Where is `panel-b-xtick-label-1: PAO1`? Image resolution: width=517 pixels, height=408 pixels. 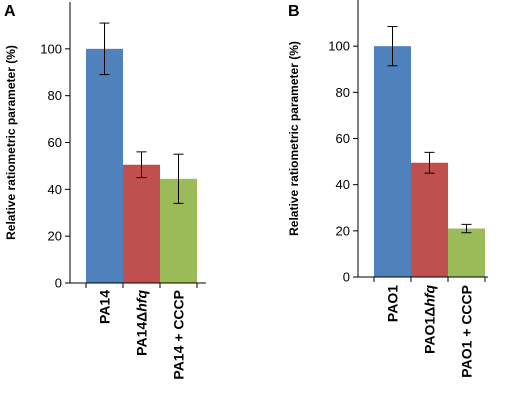 panel-b-xtick-label-1: PAO1 is located at coordinates (393, 303).